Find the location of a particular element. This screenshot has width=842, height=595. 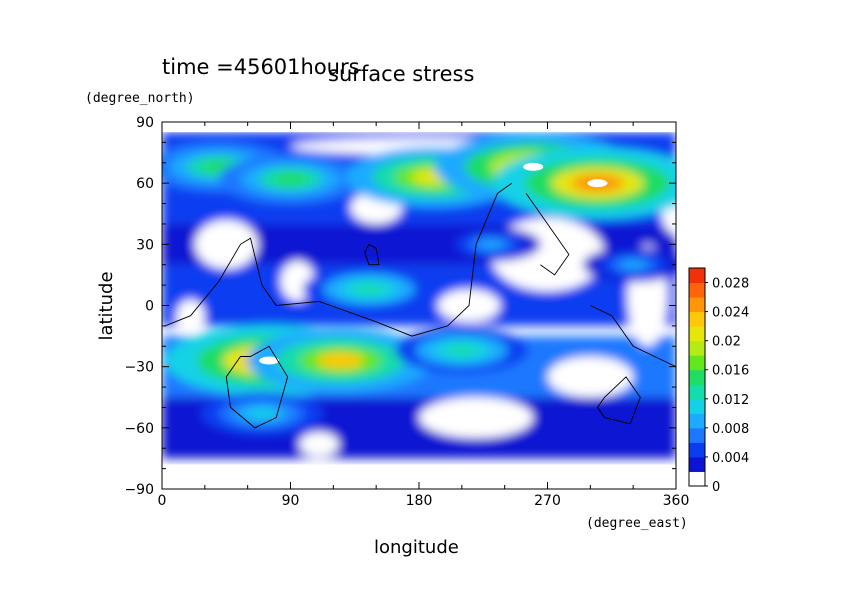

colorbar: 0 0.004 0.008 0.012 0.016 0.02 0.024 0.028 is located at coordinates (718, 381).